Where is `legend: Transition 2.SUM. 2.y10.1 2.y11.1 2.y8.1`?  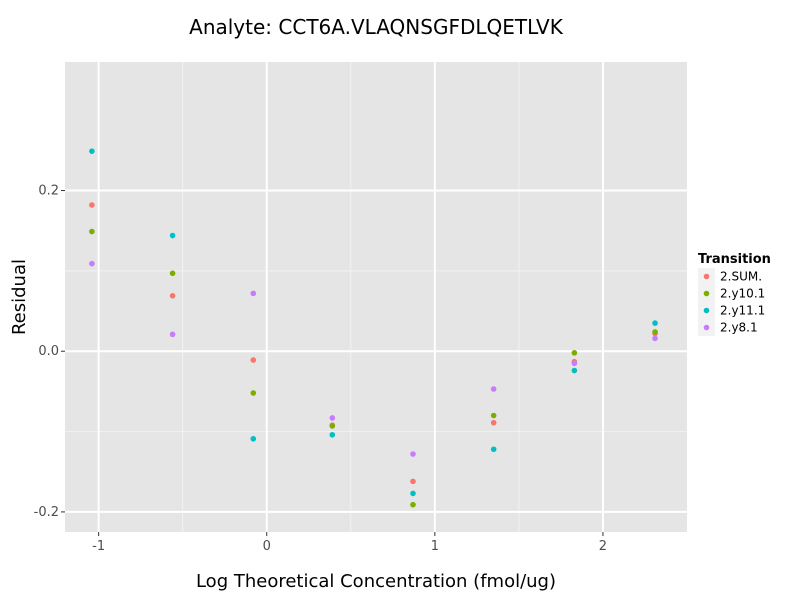 legend: Transition 2.SUM. 2.y10.1 2.y11.1 2.y8.1 is located at coordinates (734, 294).